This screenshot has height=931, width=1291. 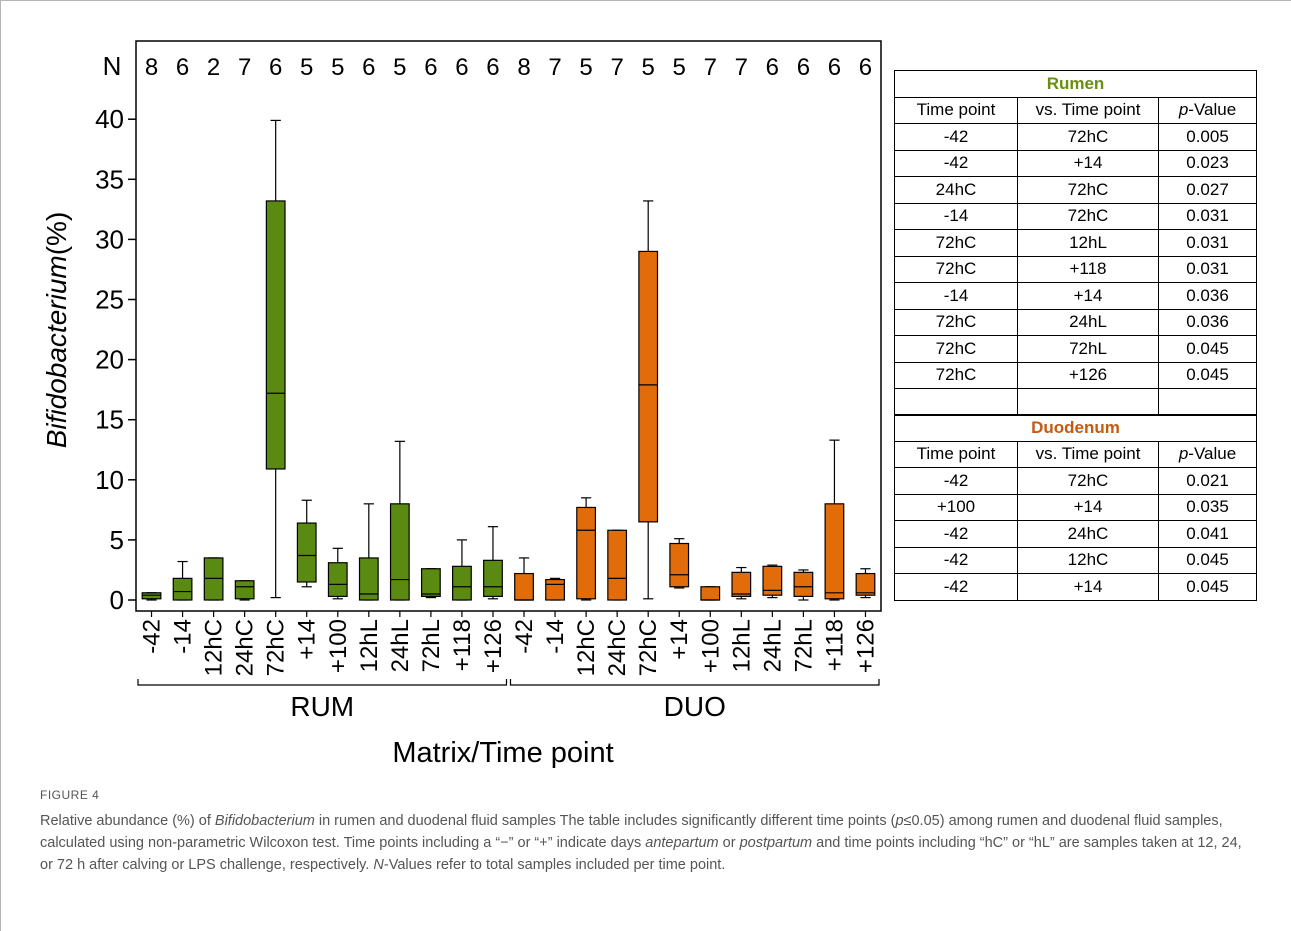 I want to click on y-tick-label: 5, so click(x=117, y=540).